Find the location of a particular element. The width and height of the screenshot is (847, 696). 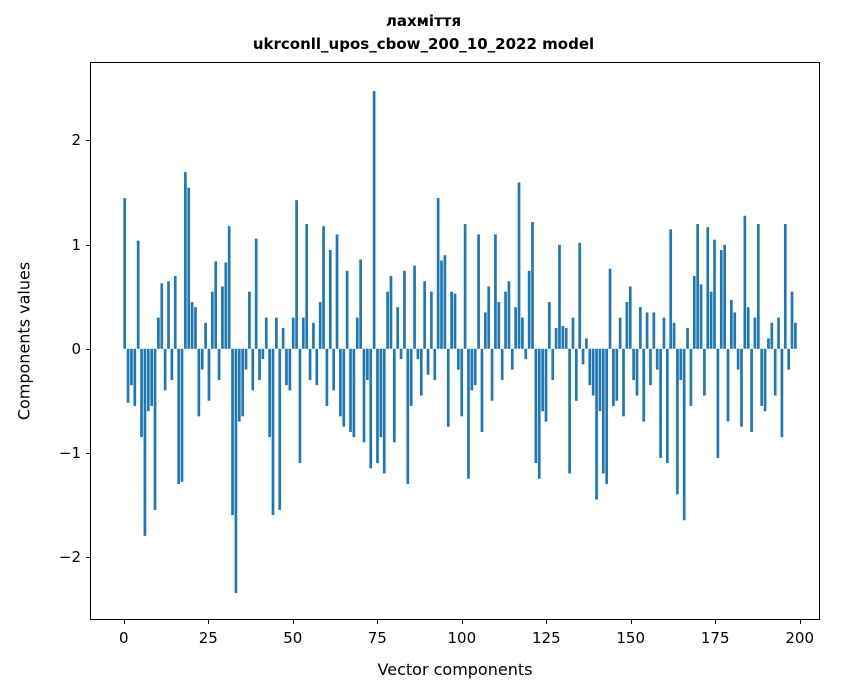

x-tick-label: 0 is located at coordinates (124, 638).